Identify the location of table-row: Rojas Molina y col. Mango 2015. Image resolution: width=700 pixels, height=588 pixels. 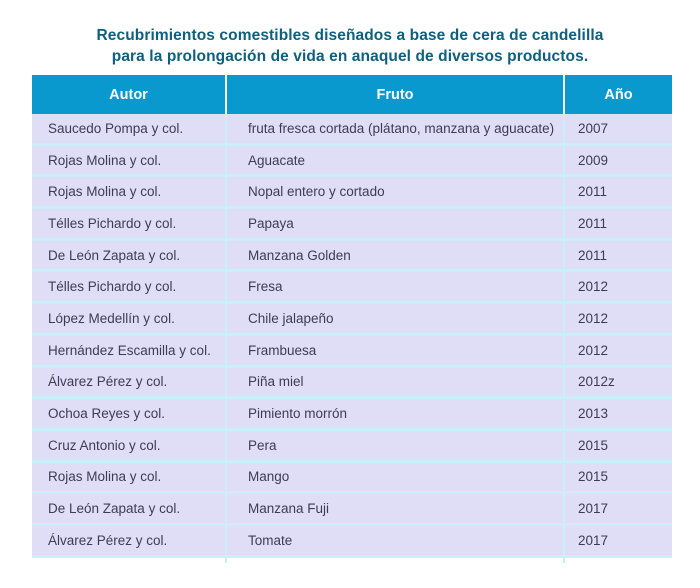
(352, 478).